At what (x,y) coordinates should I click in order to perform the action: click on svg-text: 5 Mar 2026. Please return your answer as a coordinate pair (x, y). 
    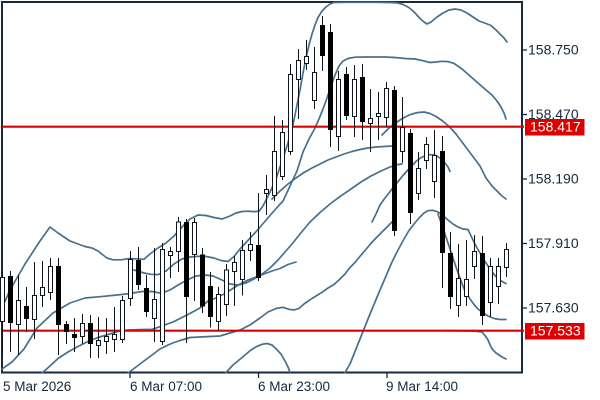
    Looking at the image, I should click on (37, 386).